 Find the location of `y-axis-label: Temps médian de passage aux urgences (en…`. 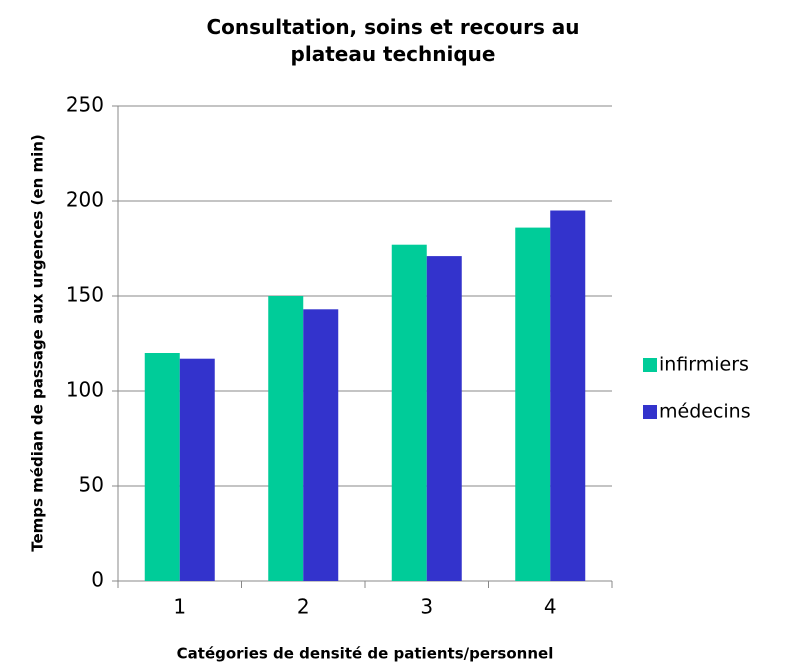

y-axis-label: Temps médian de passage aux urgences (en… is located at coordinates (38, 343).